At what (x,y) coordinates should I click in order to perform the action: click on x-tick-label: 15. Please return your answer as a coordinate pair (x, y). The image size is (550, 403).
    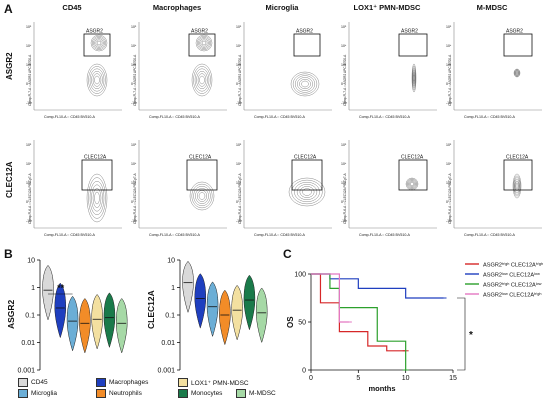
    Looking at the image, I should click on (453, 378).